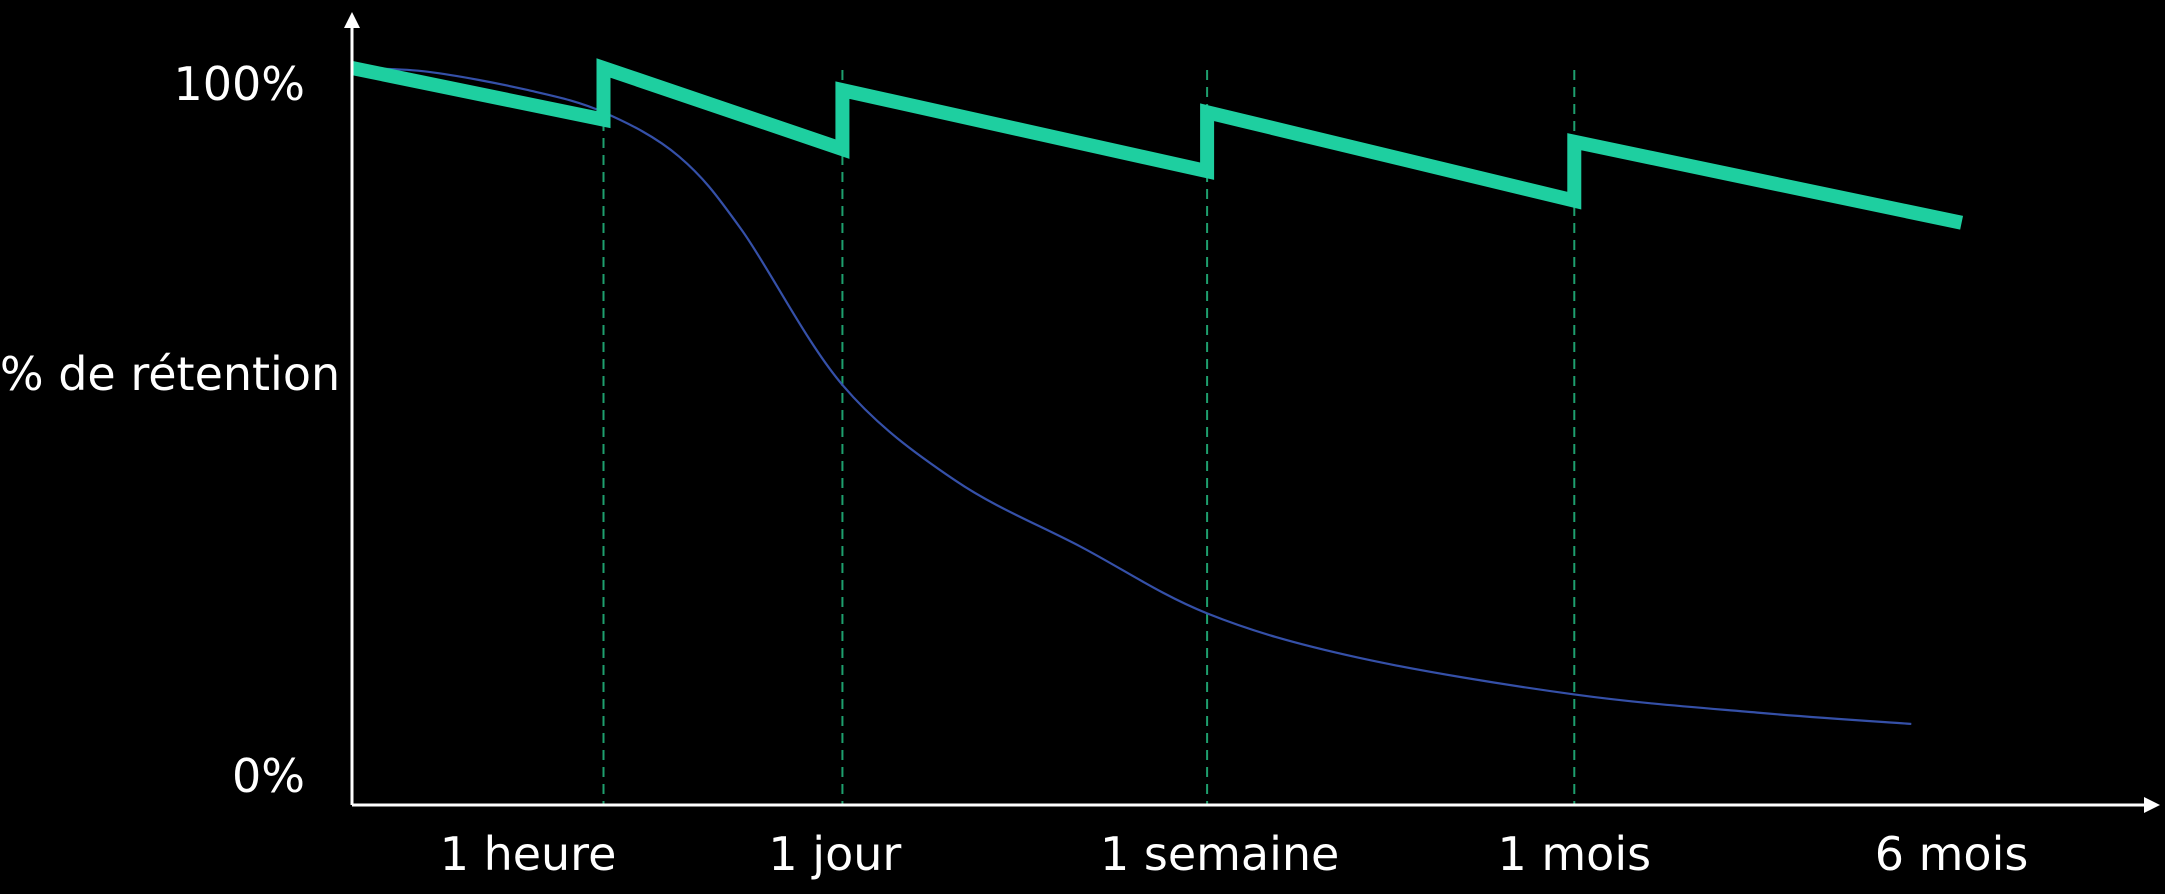 The image size is (2165, 894). Describe the element at coordinates (528, 854) in the screenshot. I see `x-tick-label-1-heure: 1 heure` at that location.